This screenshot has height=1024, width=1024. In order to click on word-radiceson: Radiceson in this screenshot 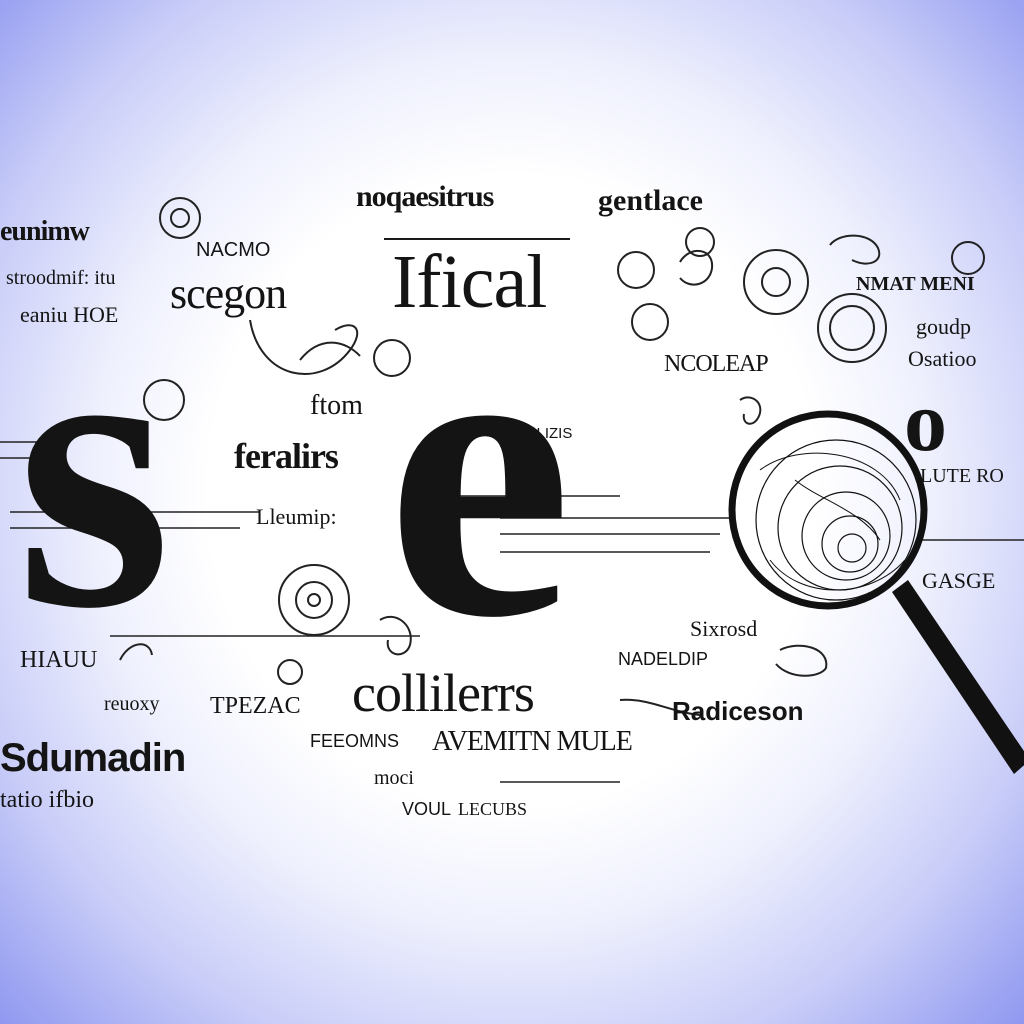, I will do `click(738, 711)`.